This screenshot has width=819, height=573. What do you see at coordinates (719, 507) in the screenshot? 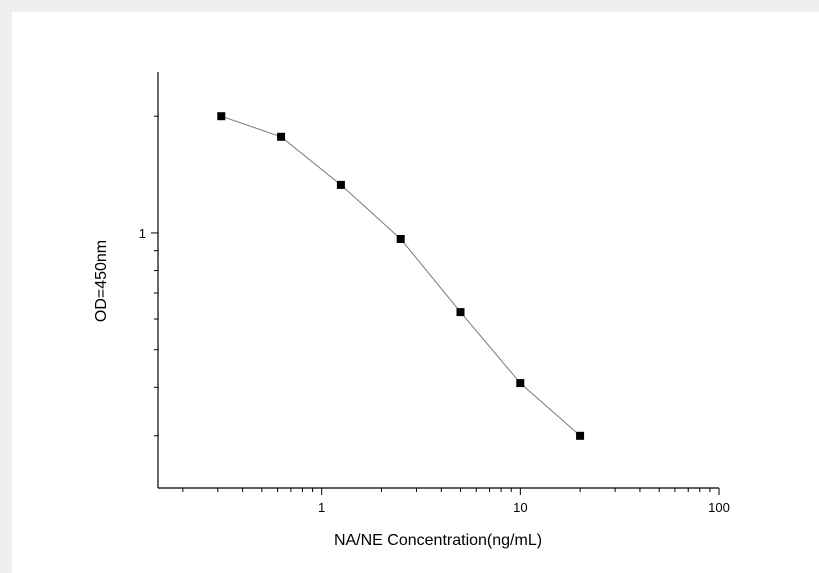
I see `x-tick-label: 100` at bounding box center [719, 507].